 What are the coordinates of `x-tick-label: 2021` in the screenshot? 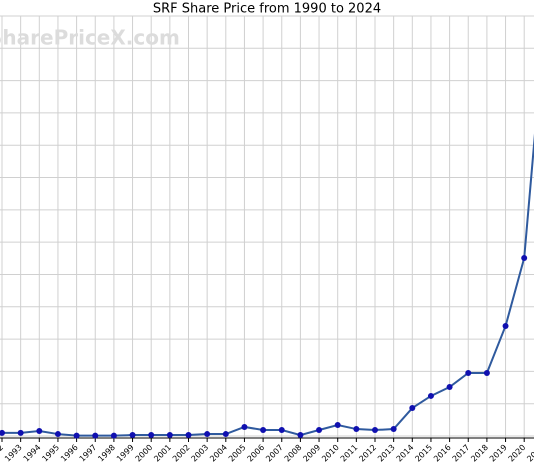 It's located at (529, 452).